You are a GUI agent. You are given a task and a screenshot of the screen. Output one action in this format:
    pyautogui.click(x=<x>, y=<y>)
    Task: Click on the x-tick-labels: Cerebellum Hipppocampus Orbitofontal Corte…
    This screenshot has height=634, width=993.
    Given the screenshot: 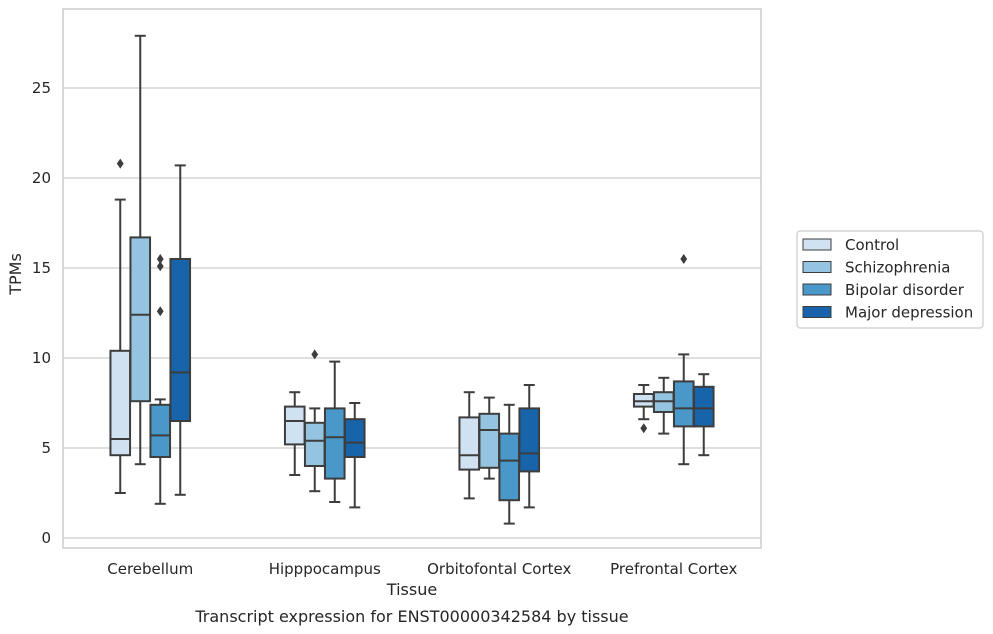 What is the action you would take?
    pyautogui.click(x=422, y=569)
    